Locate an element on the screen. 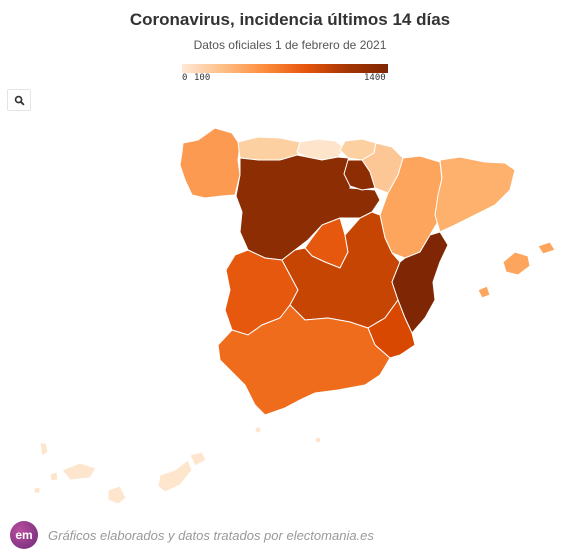 The image size is (580, 553). search-icon is located at coordinates (19, 100).